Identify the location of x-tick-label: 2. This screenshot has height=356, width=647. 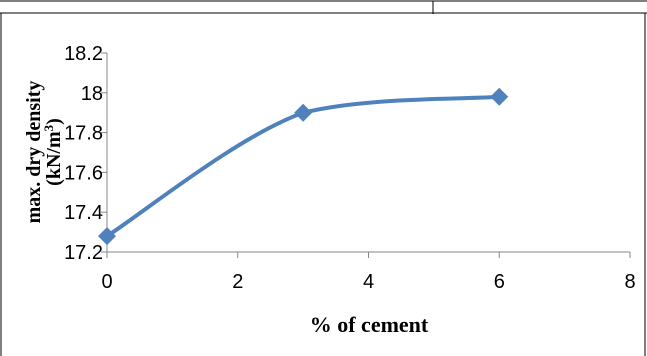
(237, 282).